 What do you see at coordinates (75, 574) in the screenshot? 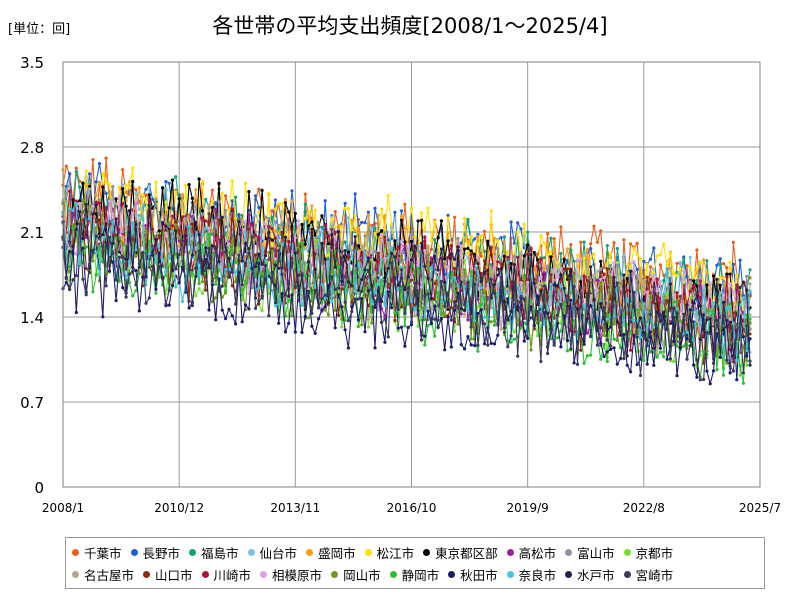
I see `legend-marker` at bounding box center [75, 574].